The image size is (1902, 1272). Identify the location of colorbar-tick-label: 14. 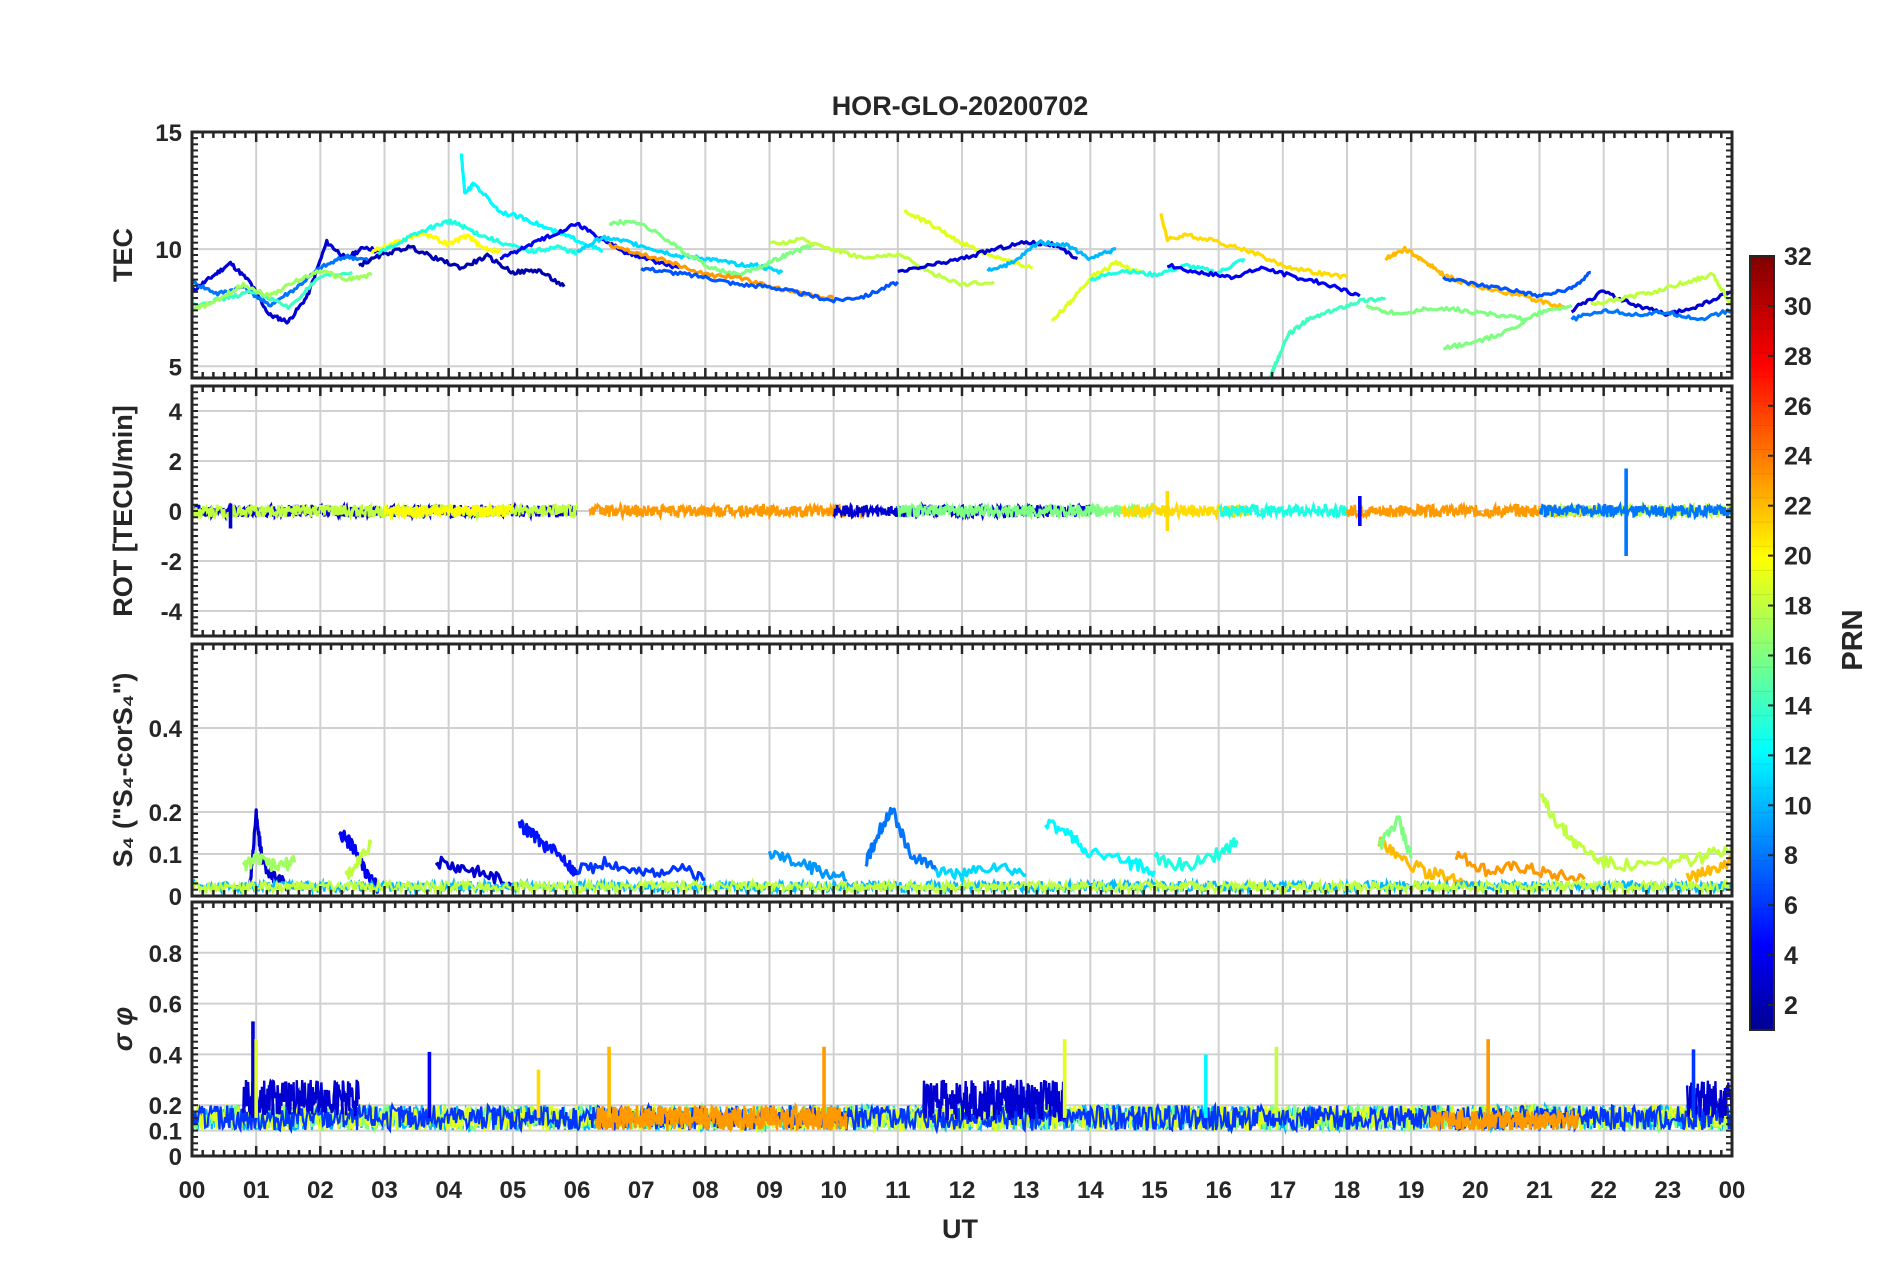
(1798, 706).